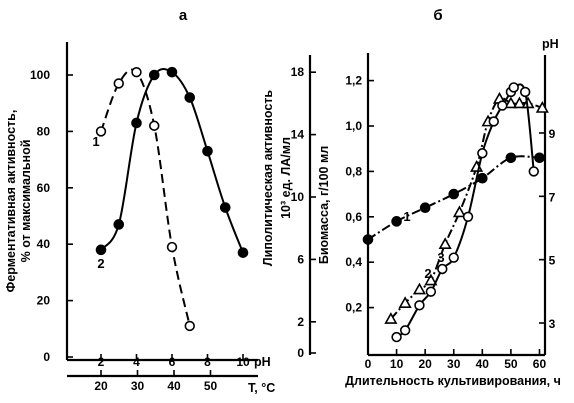 The width and height of the screenshot is (574, 403). What do you see at coordinates (145, 197) in the screenshot?
I see `panel-a-series-1-line` at bounding box center [145, 197].